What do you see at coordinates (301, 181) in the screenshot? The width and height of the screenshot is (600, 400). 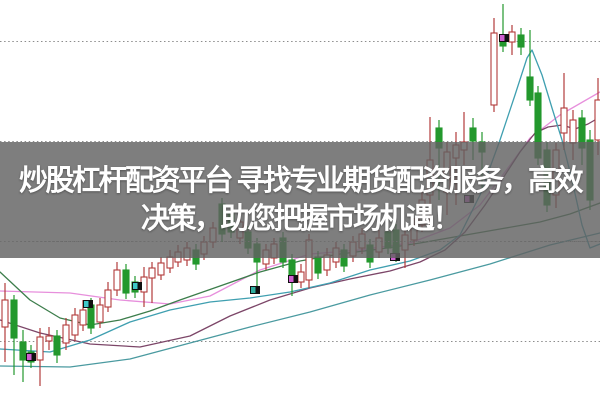 I see `promo-text-line-1: 炒股杠杆配资平台 寻找专业期货配资服务，高效` at bounding box center [301, 181].